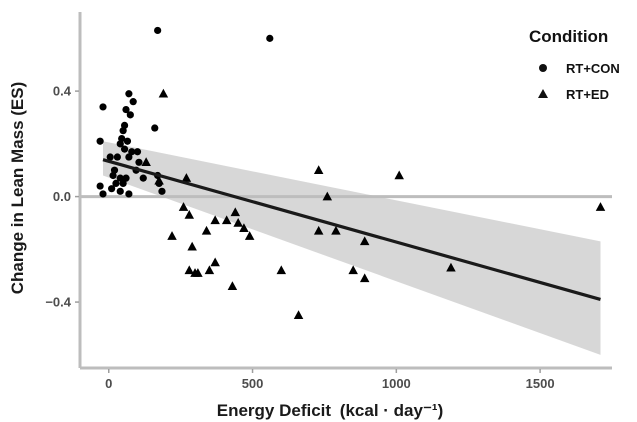  What do you see at coordinates (587, 94) in the screenshot?
I see `legend-label-rt-ed: RT+ED` at bounding box center [587, 94].